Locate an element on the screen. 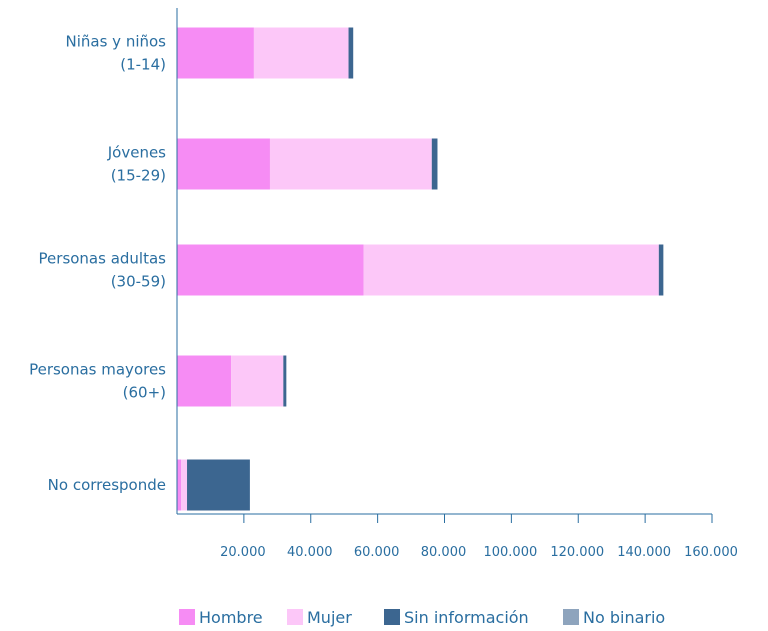 This screenshot has width=768, height=631. category-label-0-0: Niñas y niños is located at coordinates (116, 42).